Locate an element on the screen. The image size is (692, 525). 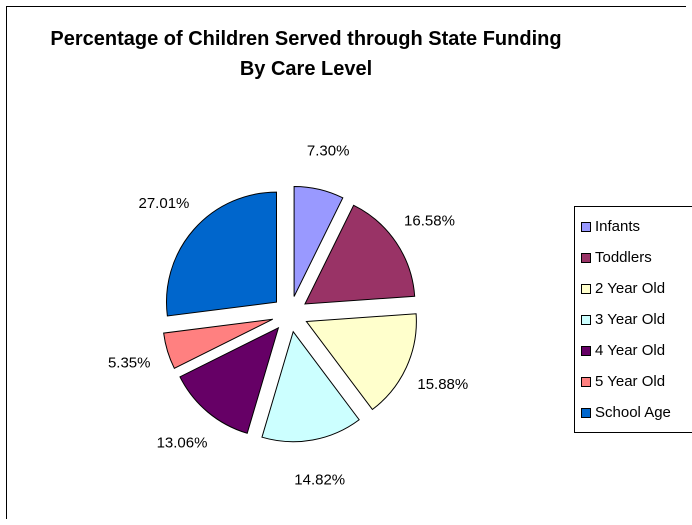
legend-item-5-year-old: 5 Year Old is located at coordinates (636, 381).